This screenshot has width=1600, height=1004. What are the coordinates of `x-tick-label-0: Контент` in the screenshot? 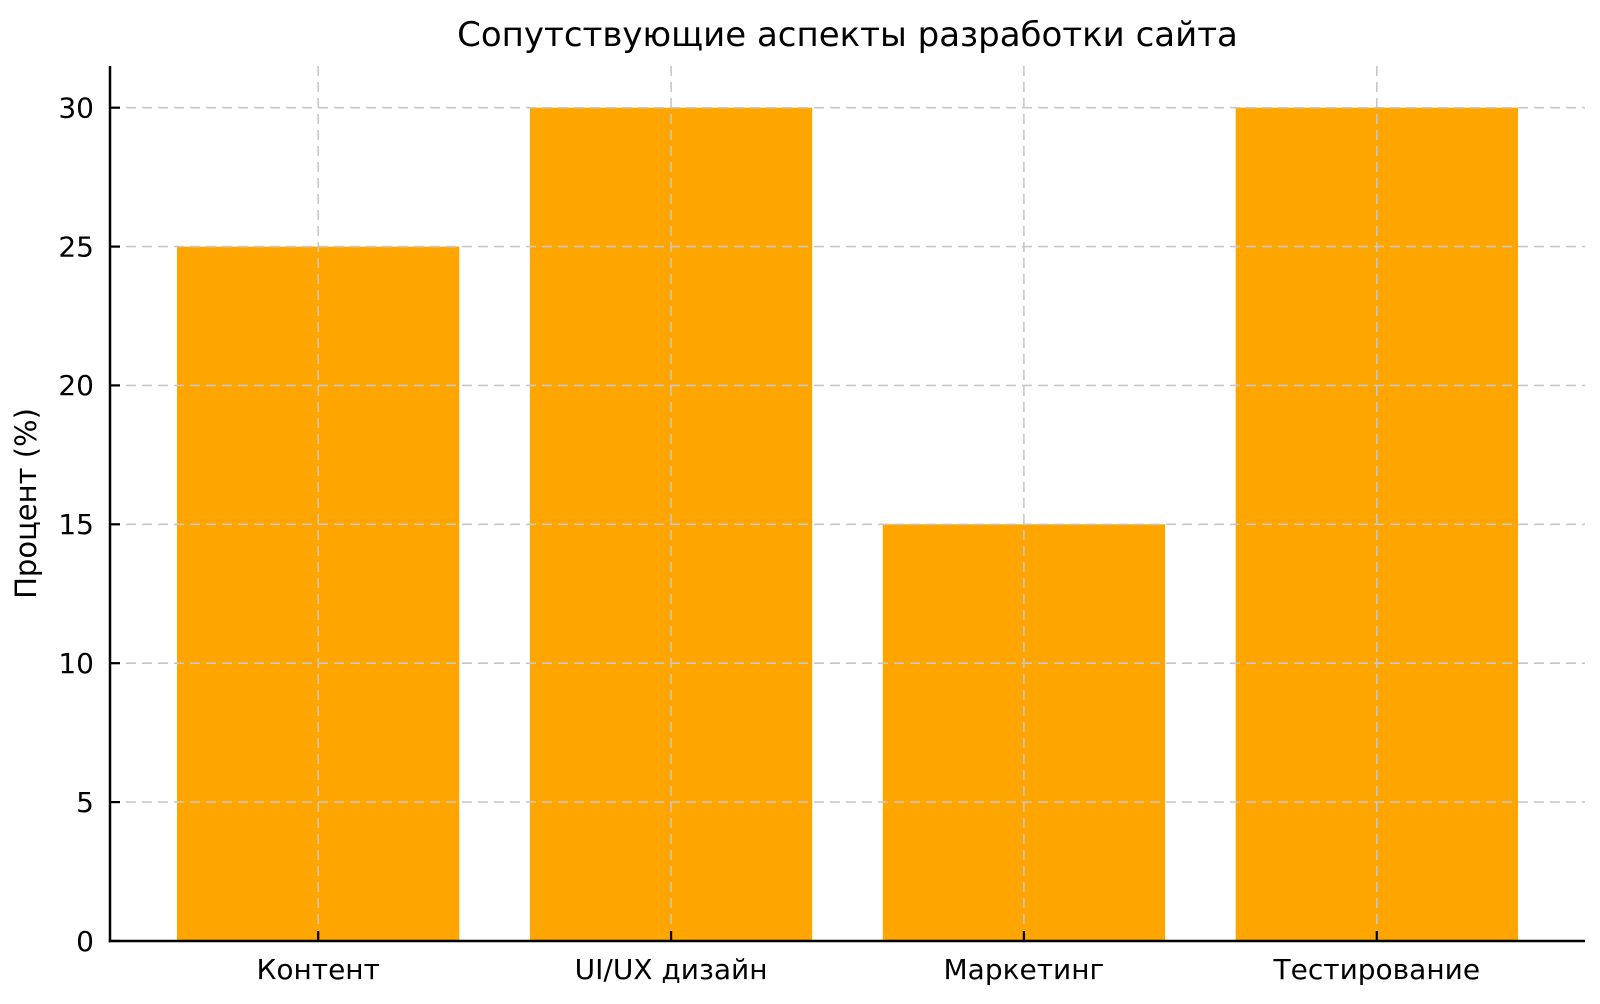 It's located at (317, 969).